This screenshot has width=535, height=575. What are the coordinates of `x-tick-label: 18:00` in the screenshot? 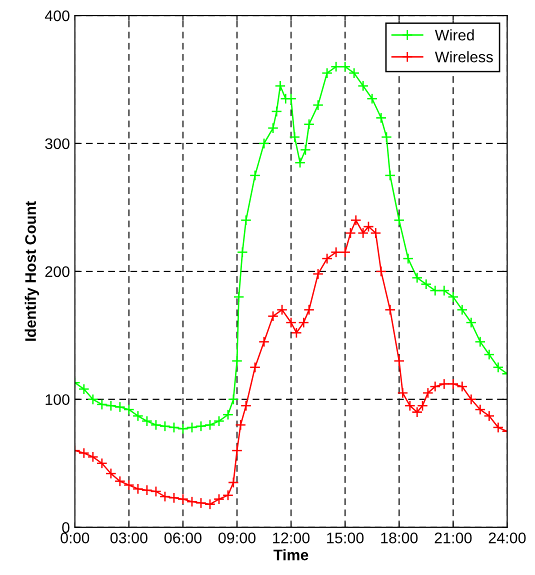 It's located at (399, 538).